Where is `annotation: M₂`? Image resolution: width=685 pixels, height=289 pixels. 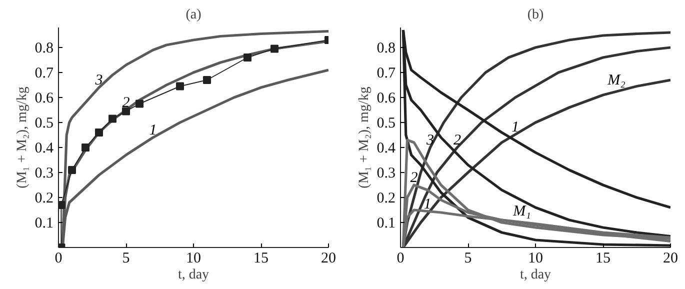 annotation: M₂ is located at coordinates (616, 80).